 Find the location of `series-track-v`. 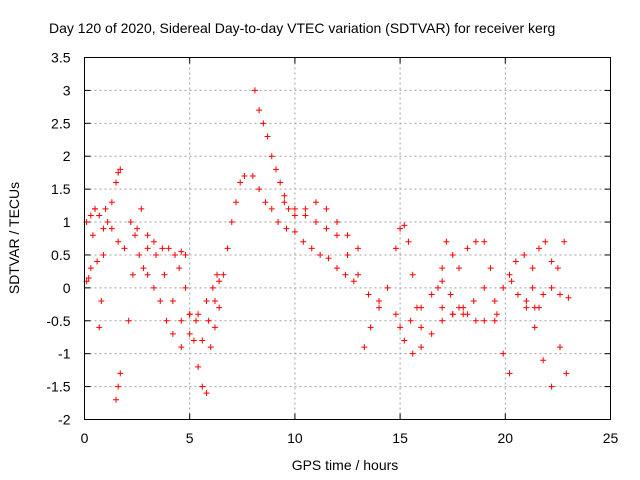

series-track-v is located at coordinates (546, 347).